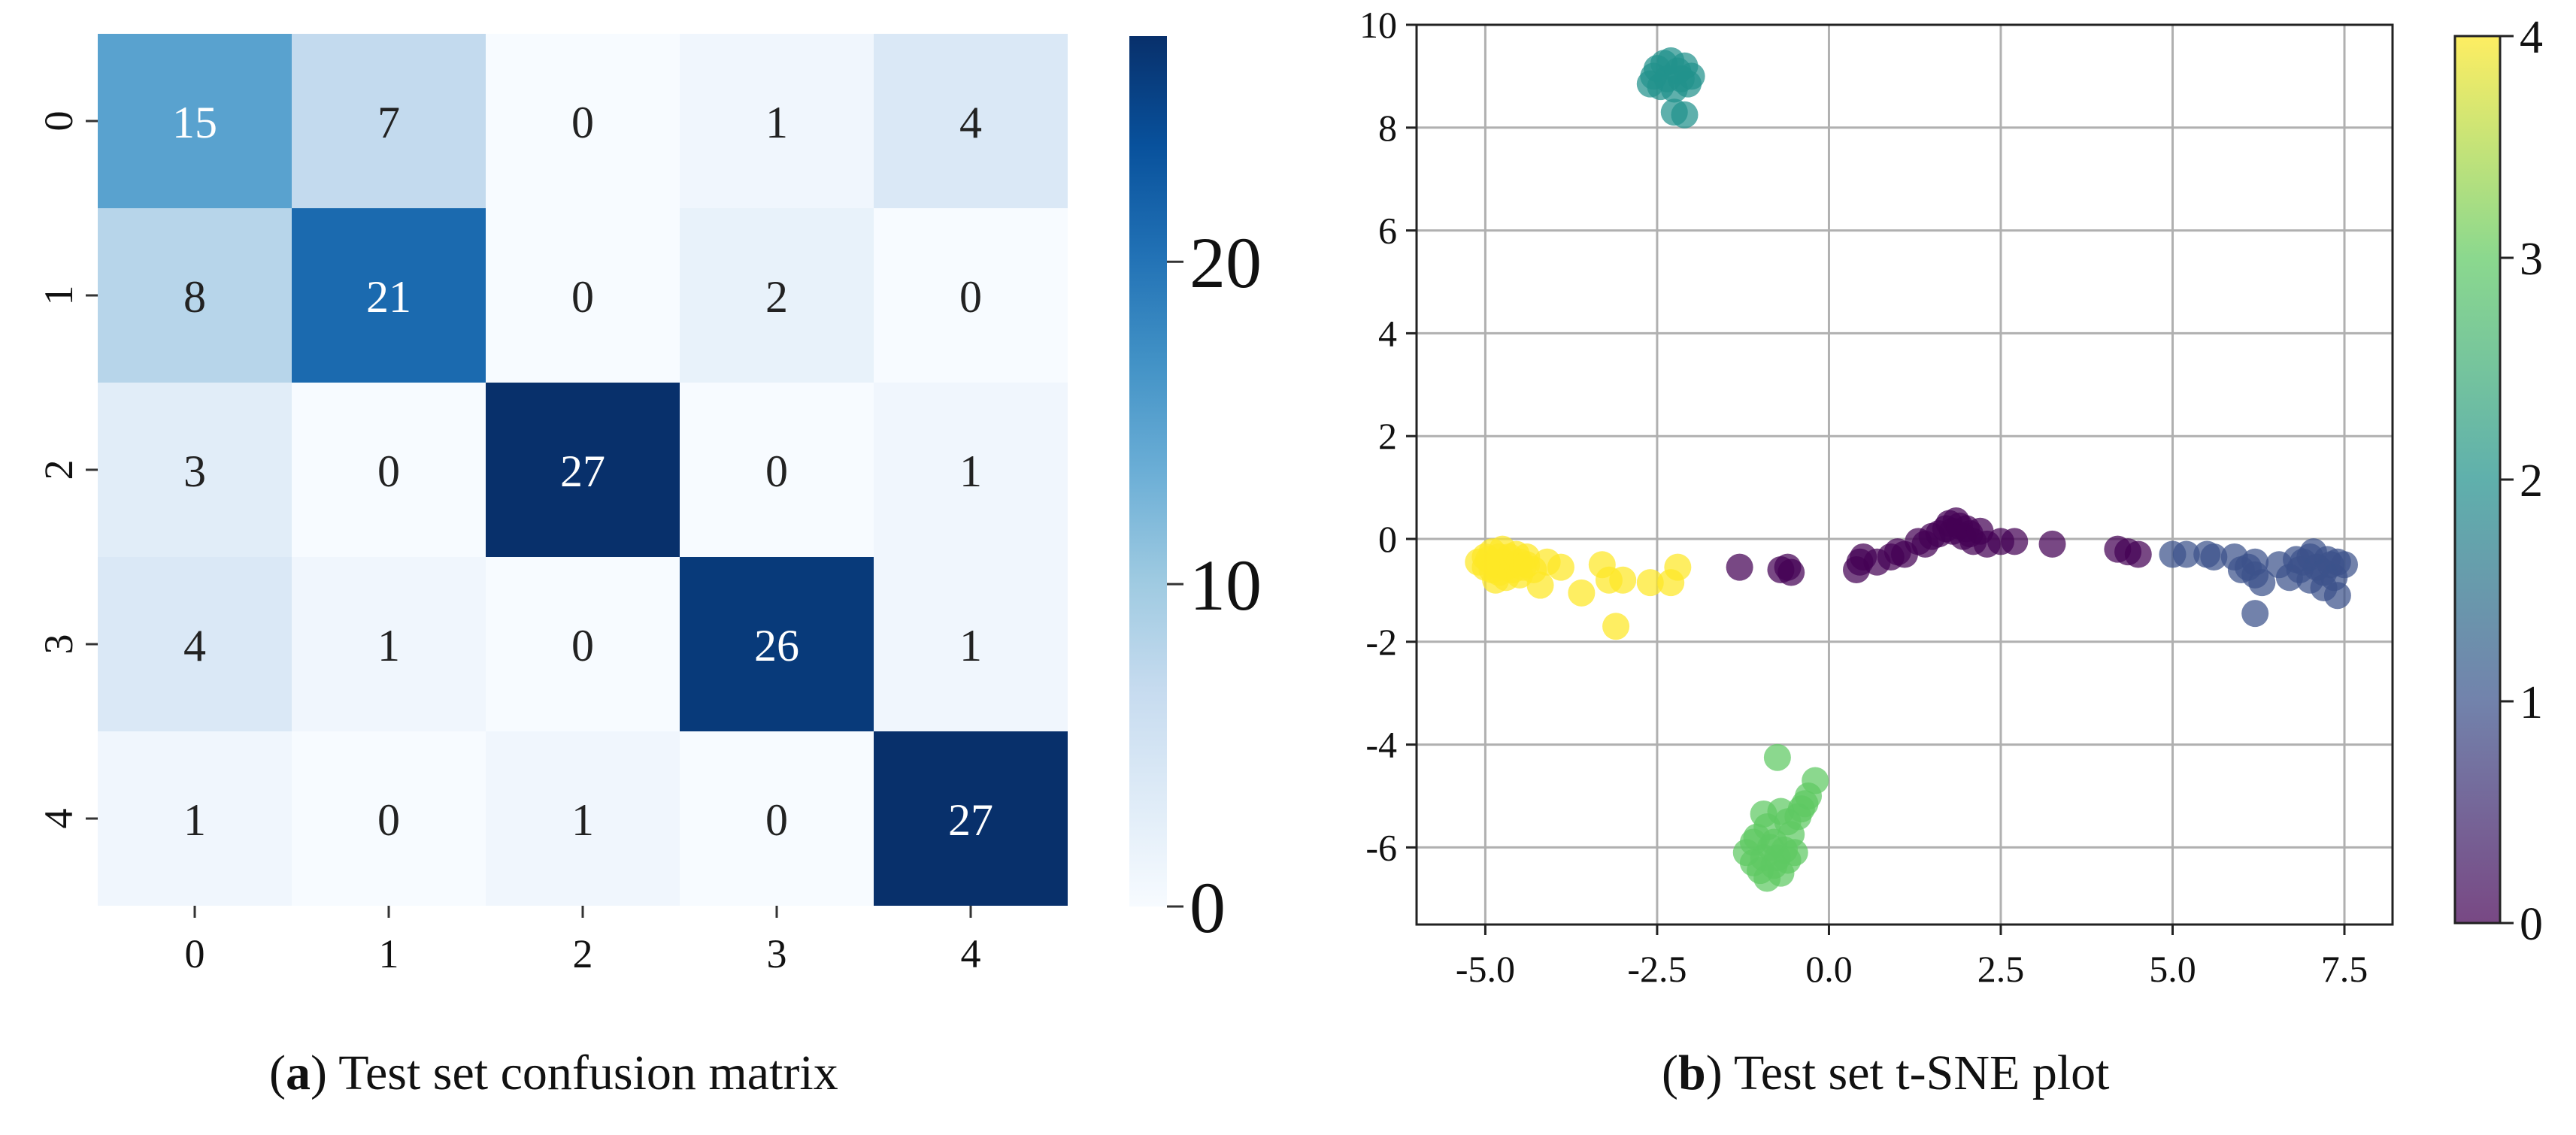  I want to click on heatmap-cell-value: 7, so click(388, 122).